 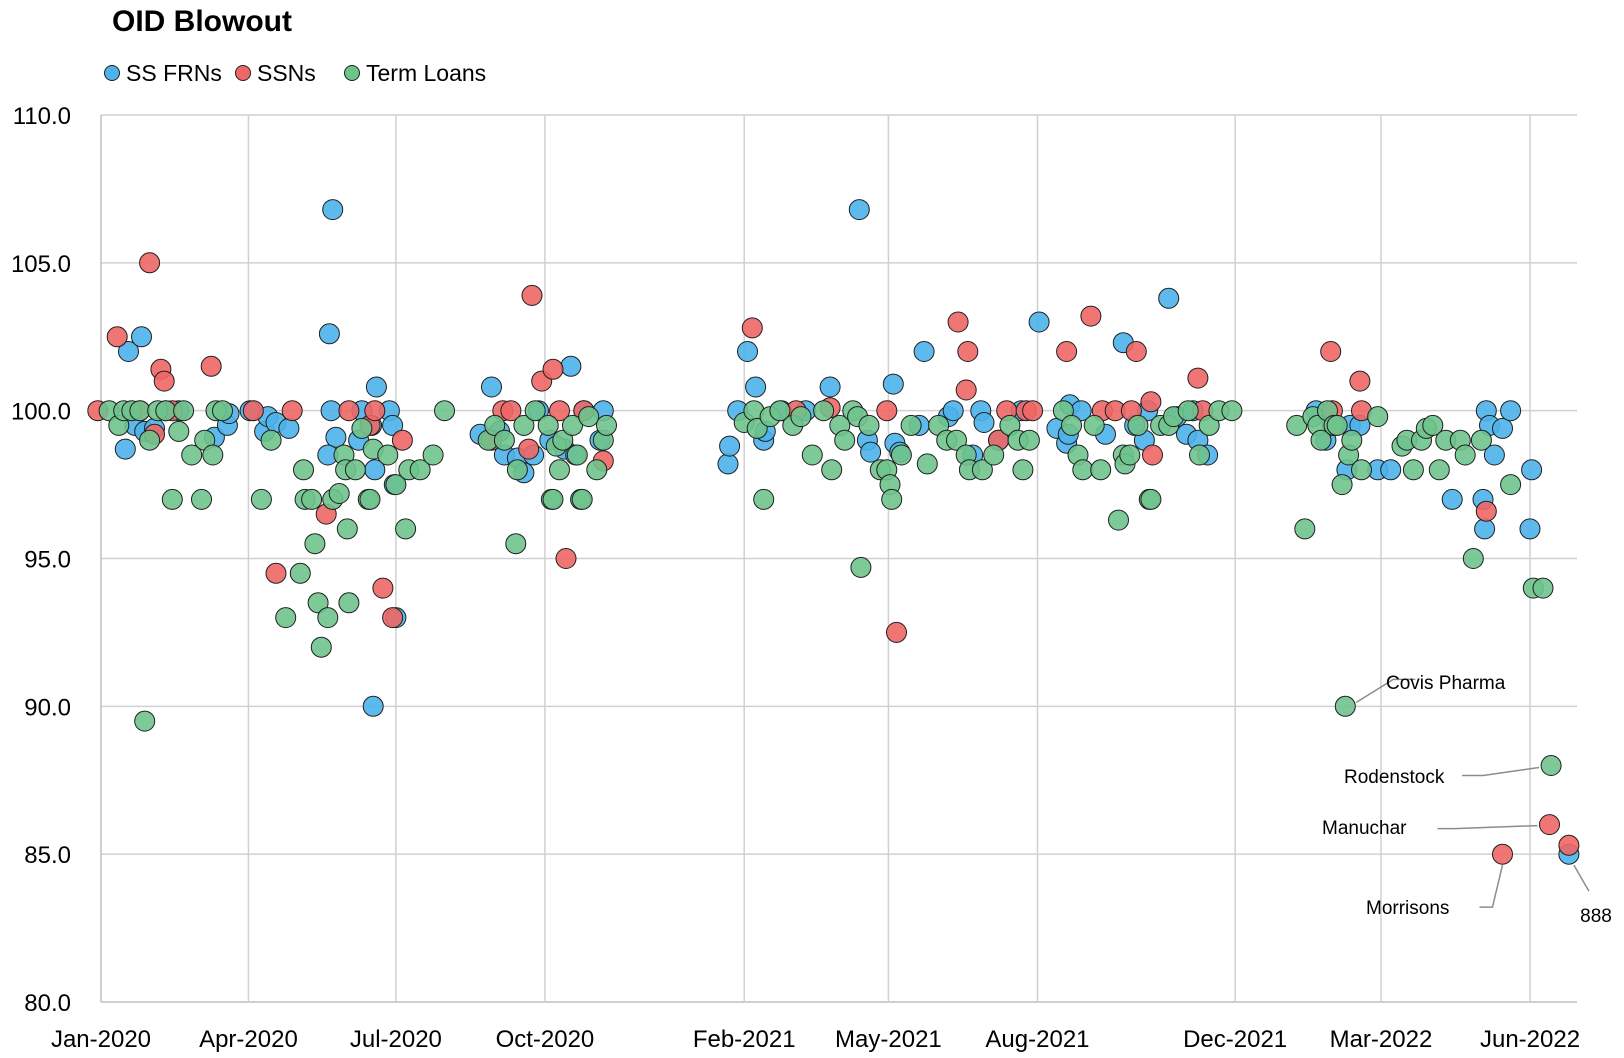 What do you see at coordinates (112, 73) in the screenshot?
I see `legend-marker` at bounding box center [112, 73].